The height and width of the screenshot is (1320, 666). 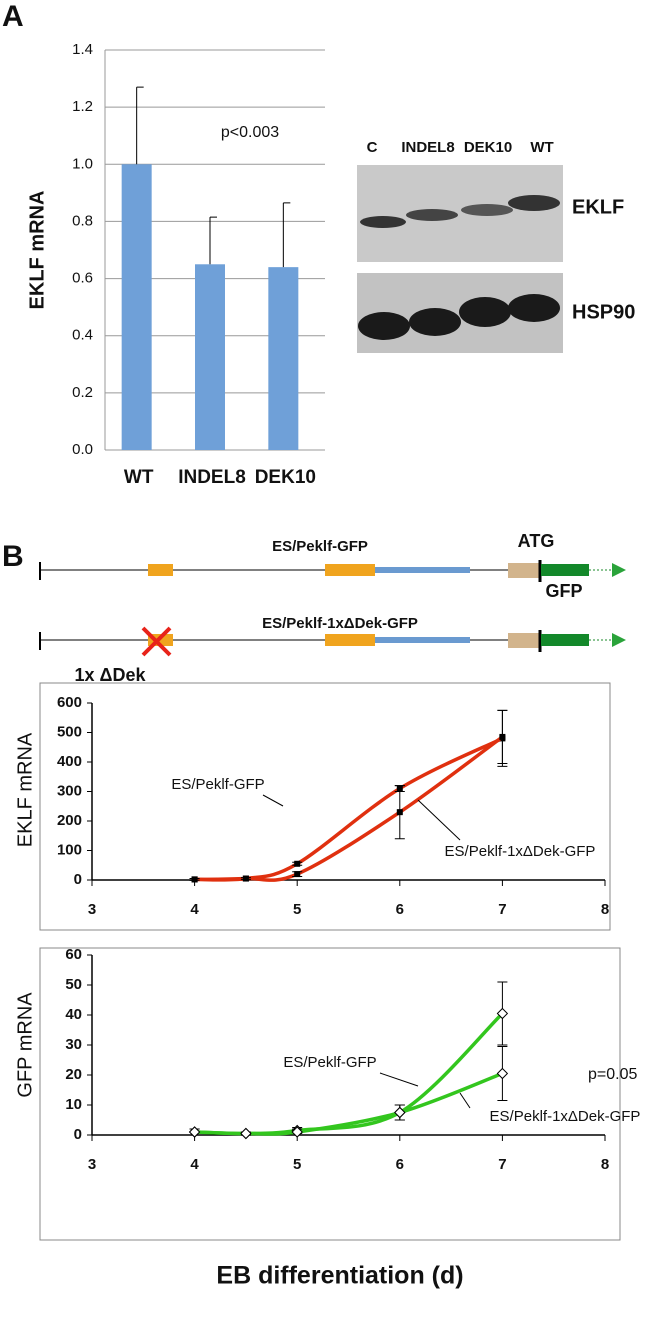 What do you see at coordinates (111, 675) in the screenshot?
I see `deletion-label: 1x ΔDek` at bounding box center [111, 675].